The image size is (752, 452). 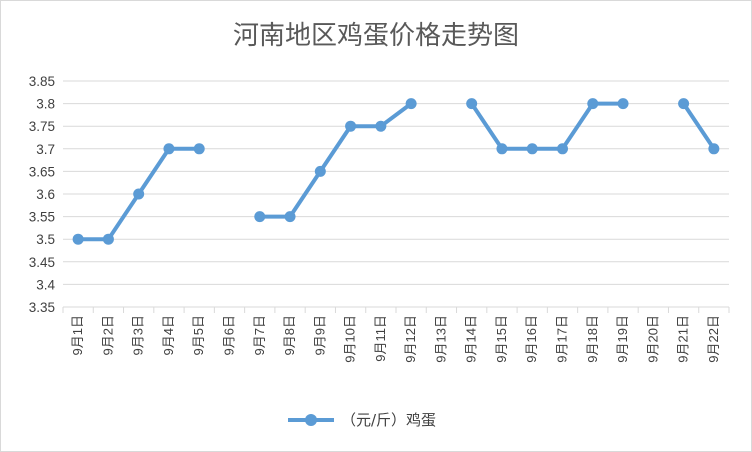 I want to click on x-tick-label: 9月6日, so click(x=229, y=335).